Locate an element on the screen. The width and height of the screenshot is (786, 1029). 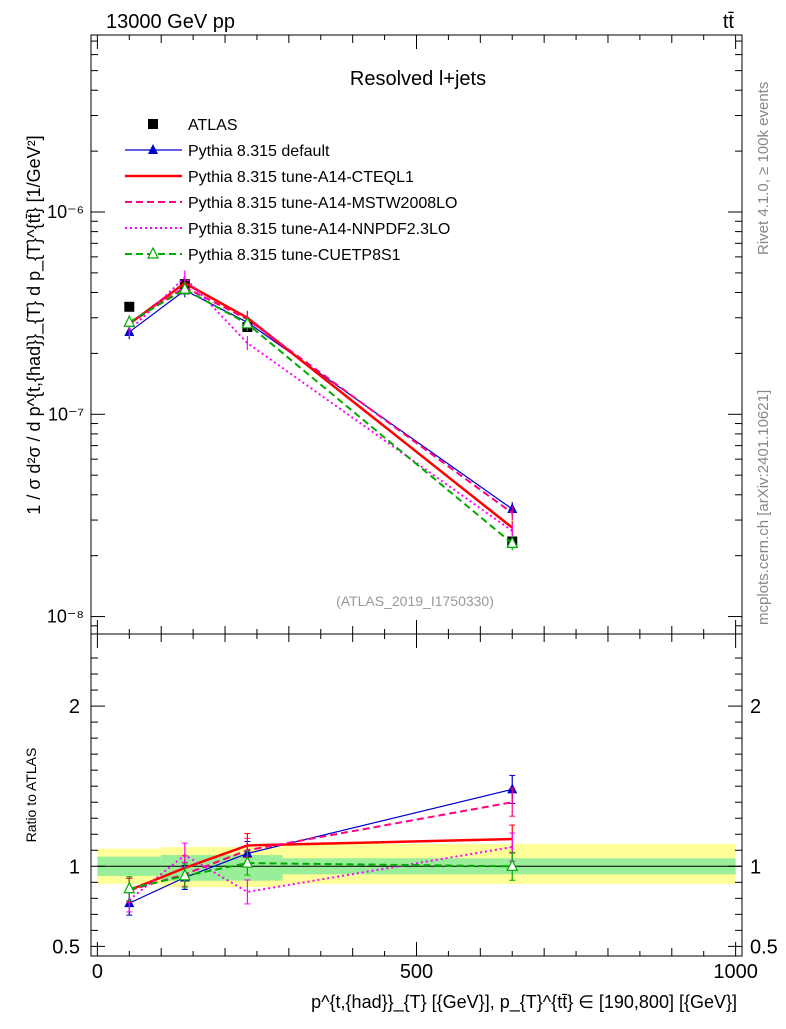
ratio-tick-label-right-0.5: 0.5 is located at coordinates (764, 947).